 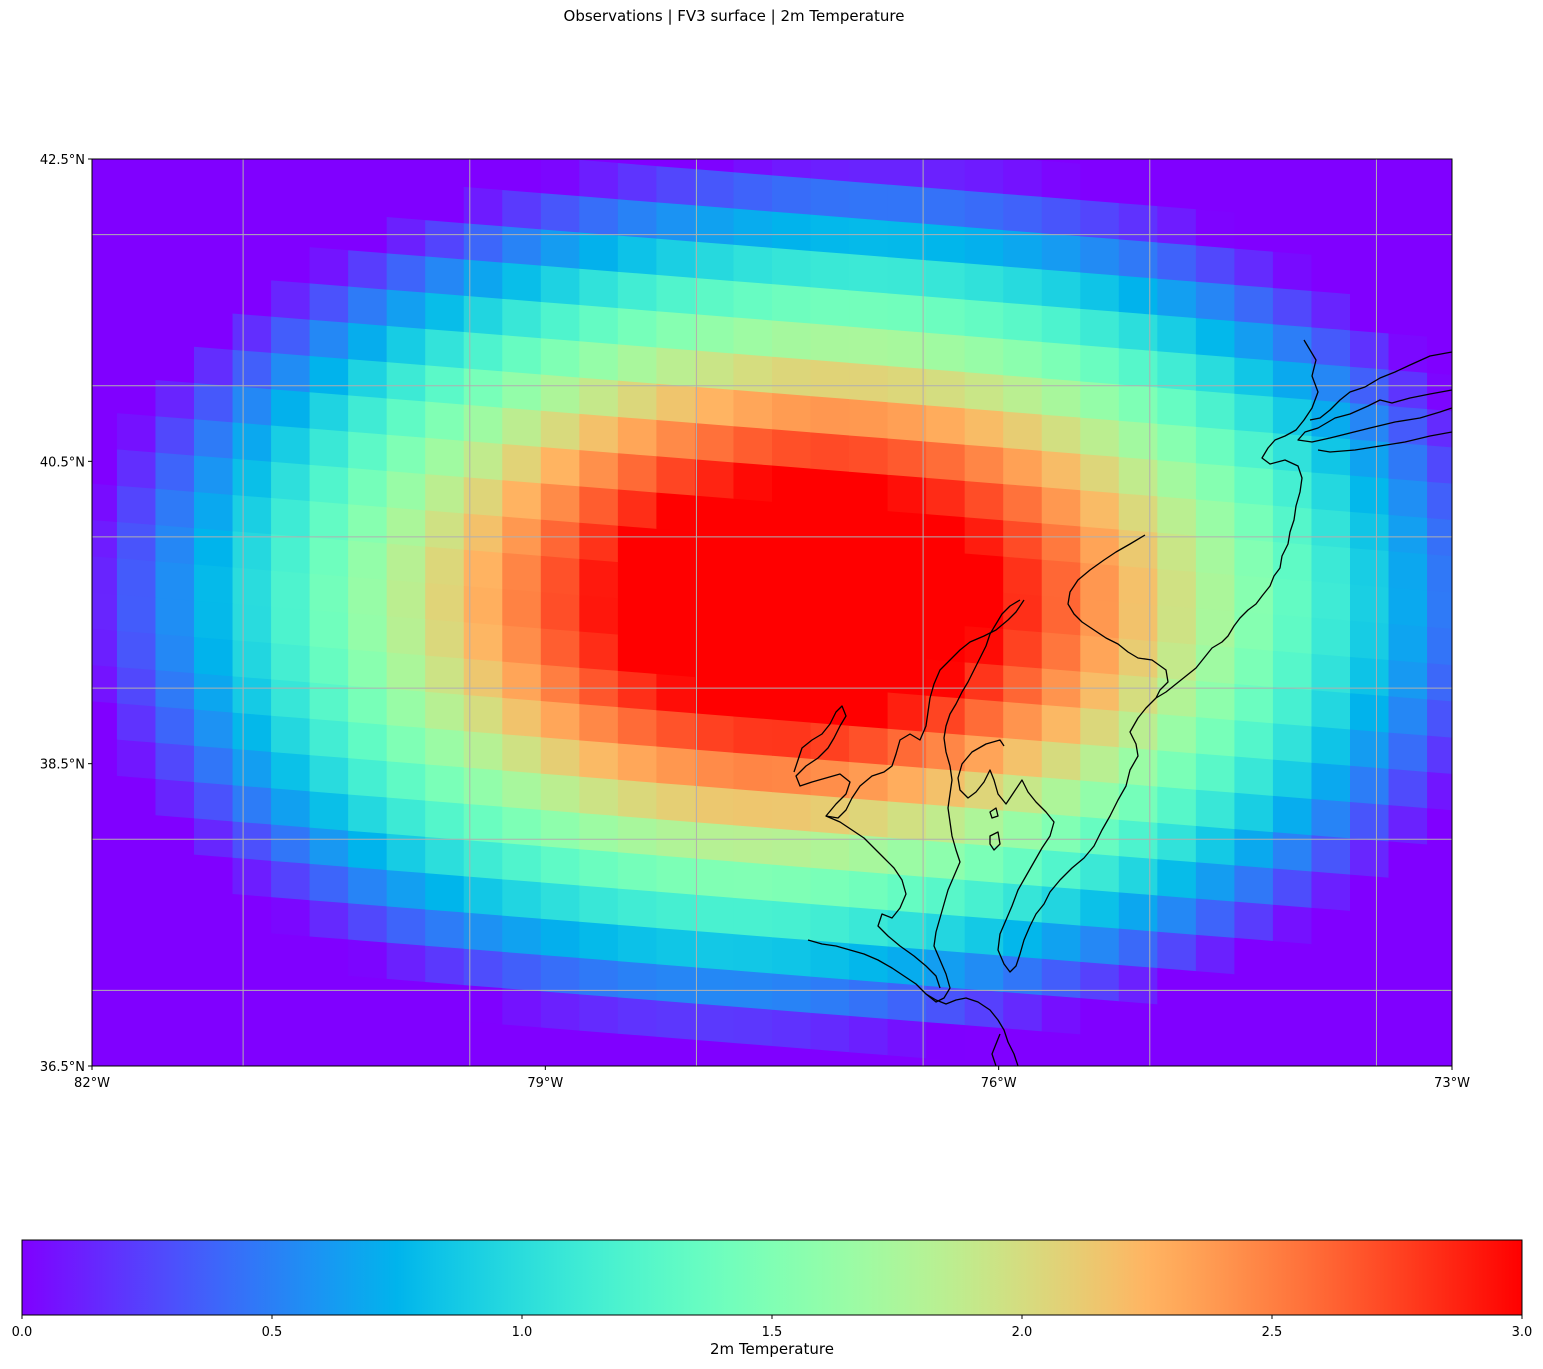 What do you see at coordinates (62, 160) in the screenshot?
I see `lat-tick-label: 42.5°N` at bounding box center [62, 160].